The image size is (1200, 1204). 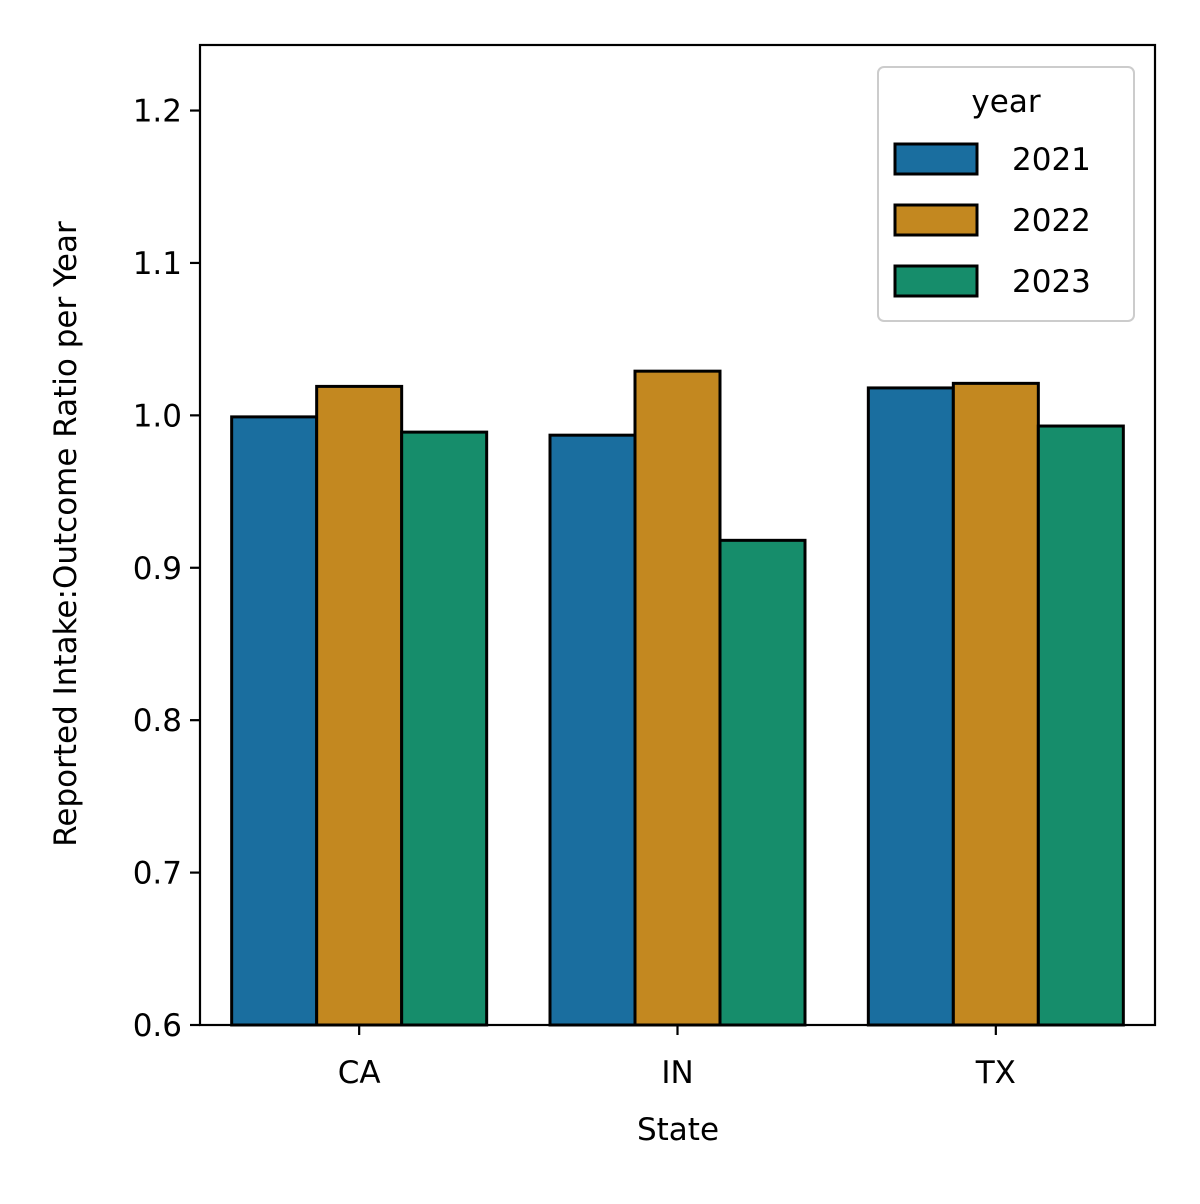 I want to click on bar-in-2021, so click(x=592, y=730).